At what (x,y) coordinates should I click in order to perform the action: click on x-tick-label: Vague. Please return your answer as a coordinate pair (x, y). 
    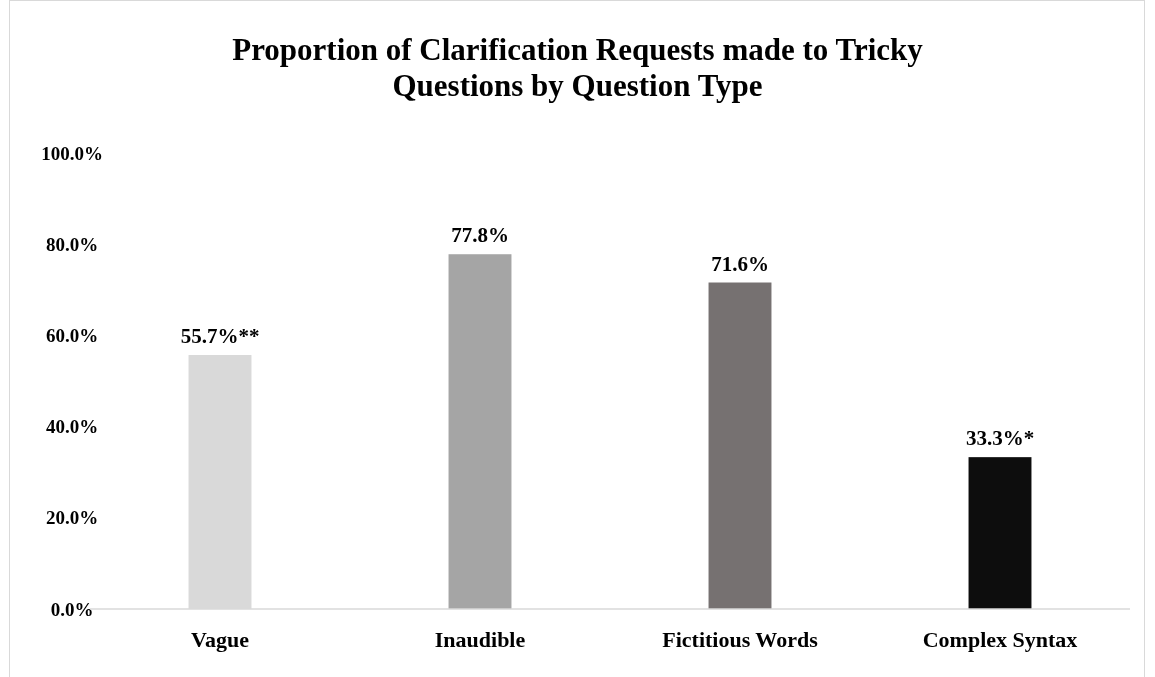
    Looking at the image, I should click on (220, 639).